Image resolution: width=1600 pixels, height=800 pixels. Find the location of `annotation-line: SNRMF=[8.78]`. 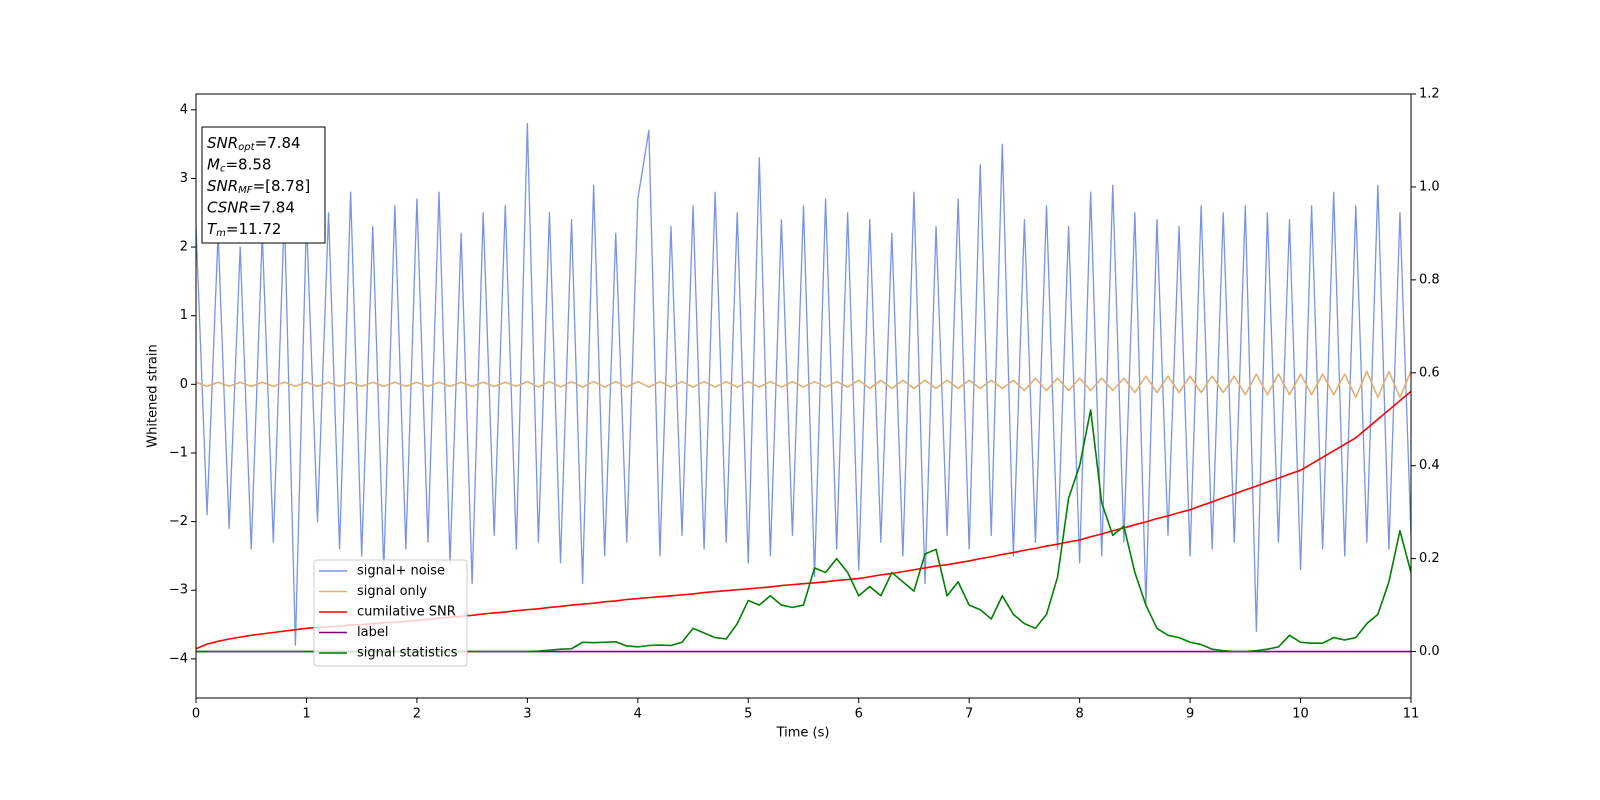

annotation-line: SNRMF=[8.78] is located at coordinates (258, 187).